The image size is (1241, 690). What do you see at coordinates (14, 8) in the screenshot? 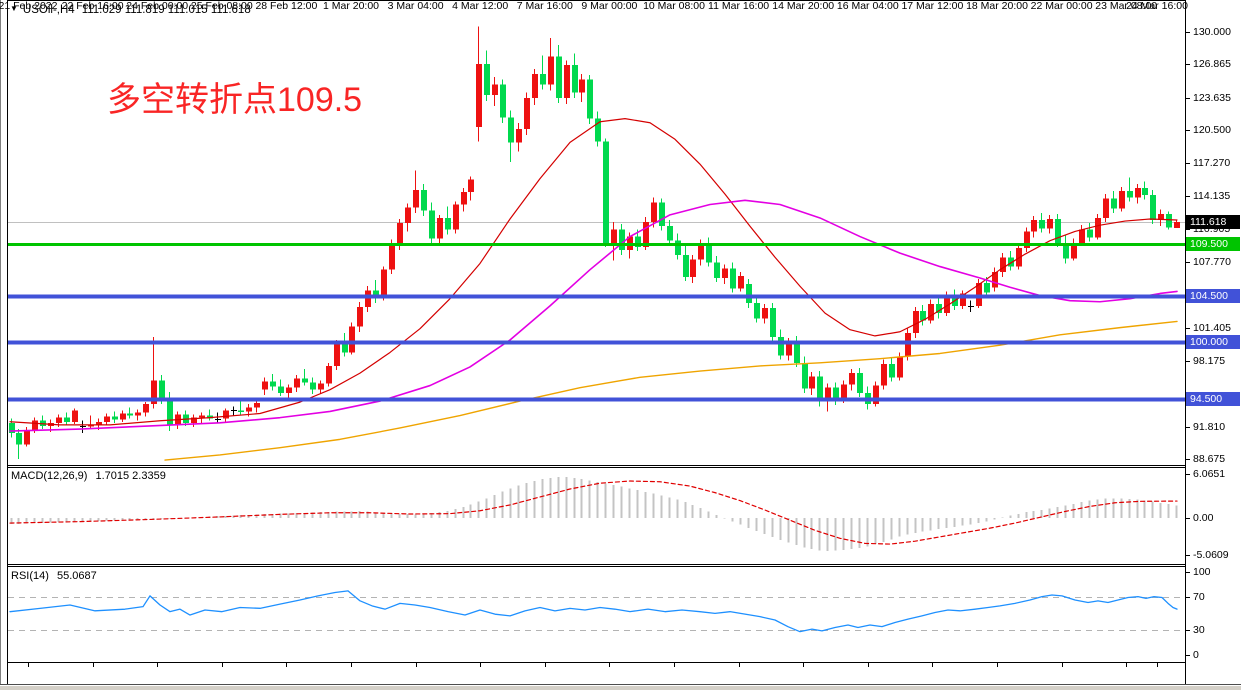
I see `symbol-dropdown-icon: ▼` at bounding box center [14, 8].